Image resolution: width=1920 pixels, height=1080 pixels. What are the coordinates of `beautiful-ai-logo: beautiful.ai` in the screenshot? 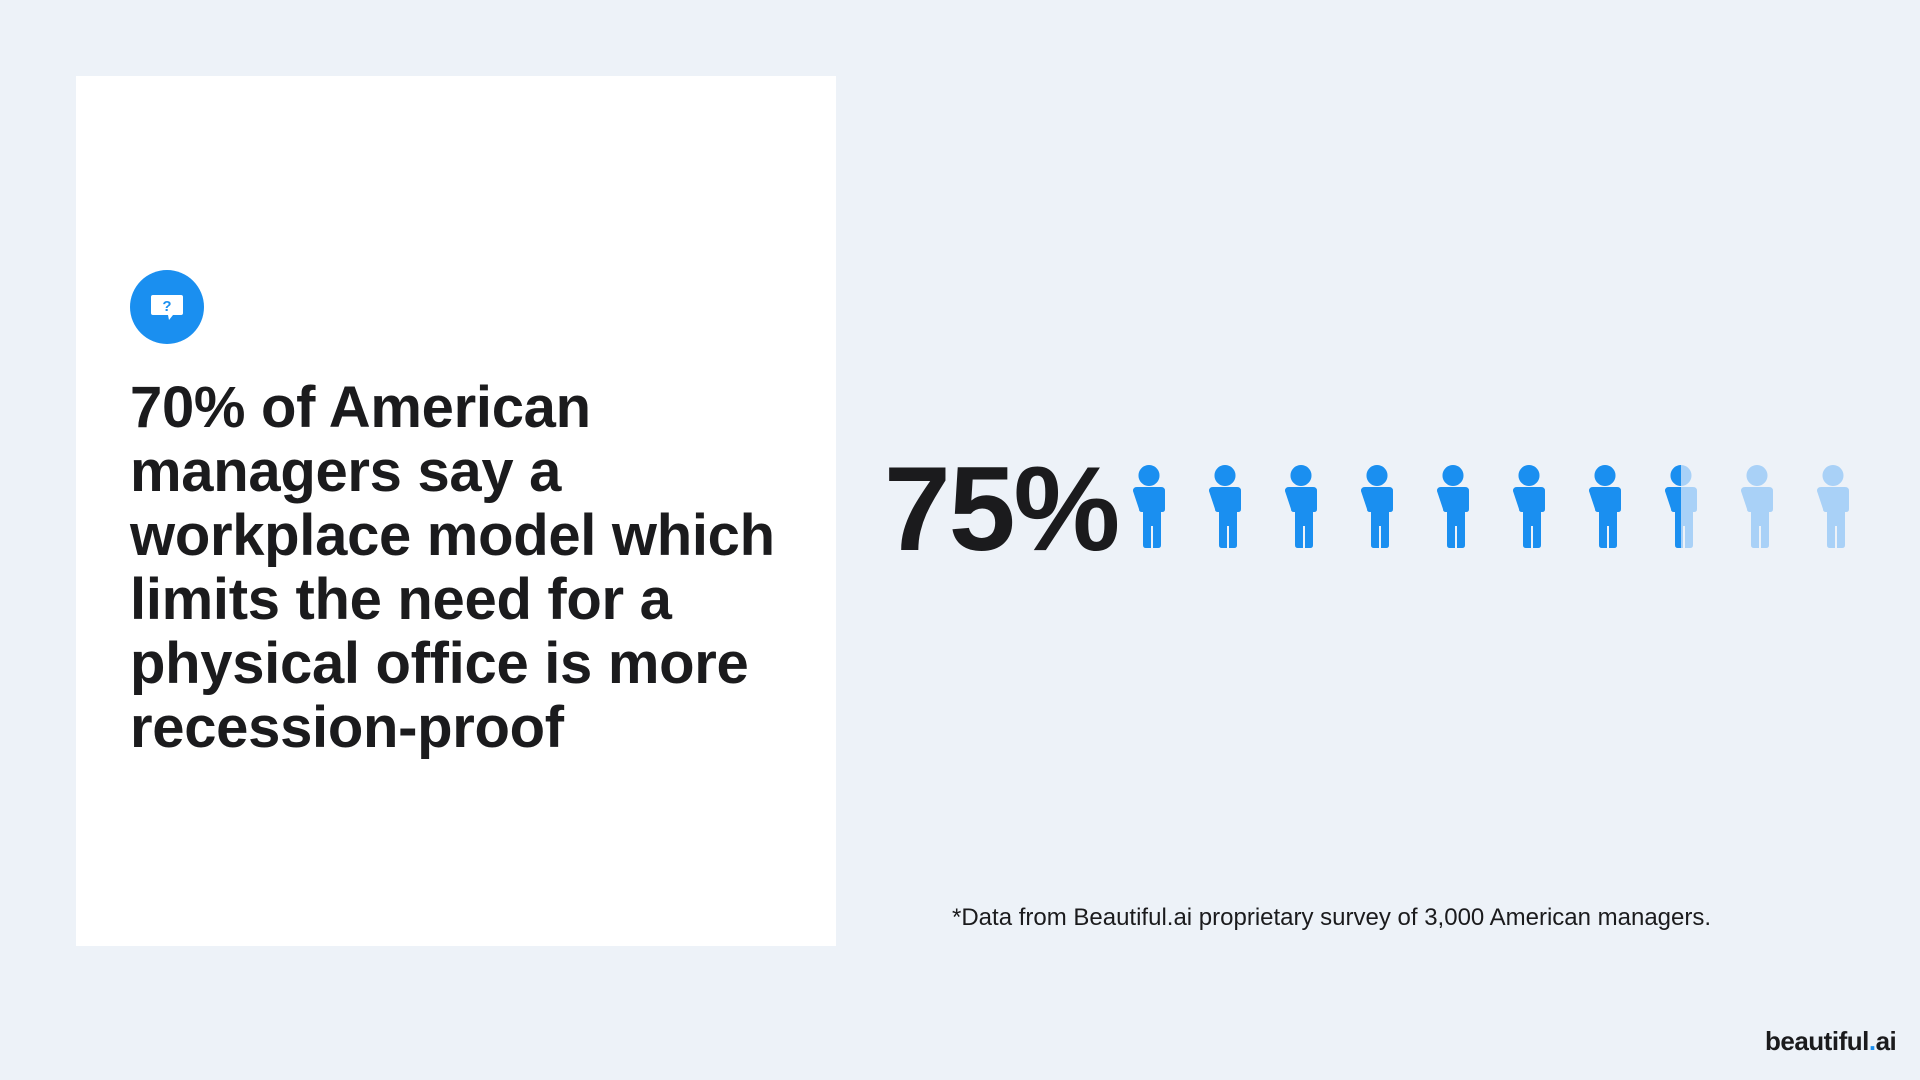 It's located at (1831, 1041).